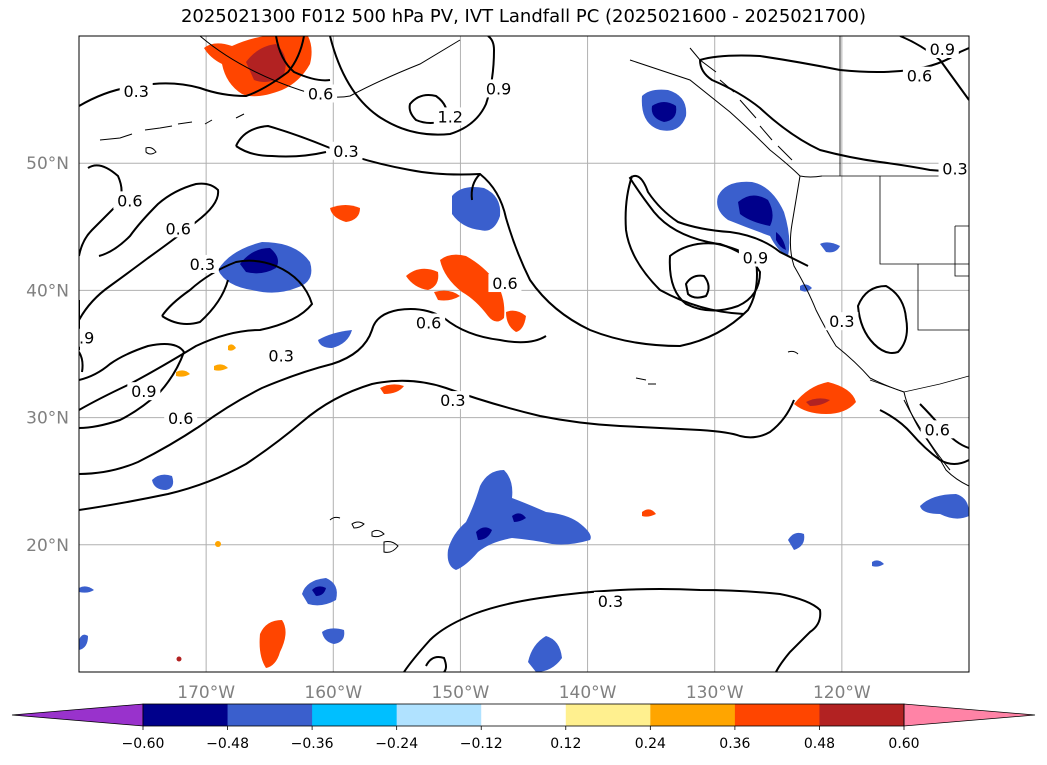 This screenshot has height=765, width=1047. Describe the element at coordinates (753, 218) in the screenshot. I see `negative-blob-pnw` at that location.